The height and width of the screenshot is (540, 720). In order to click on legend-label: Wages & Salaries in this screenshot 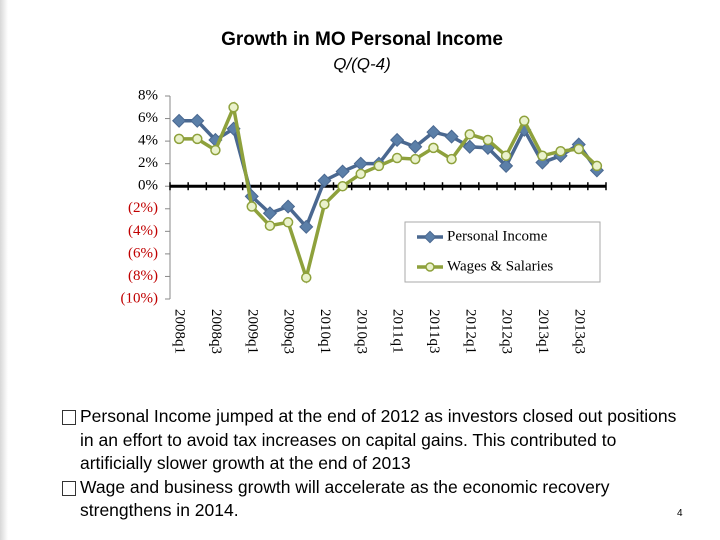, I will do `click(500, 266)`.